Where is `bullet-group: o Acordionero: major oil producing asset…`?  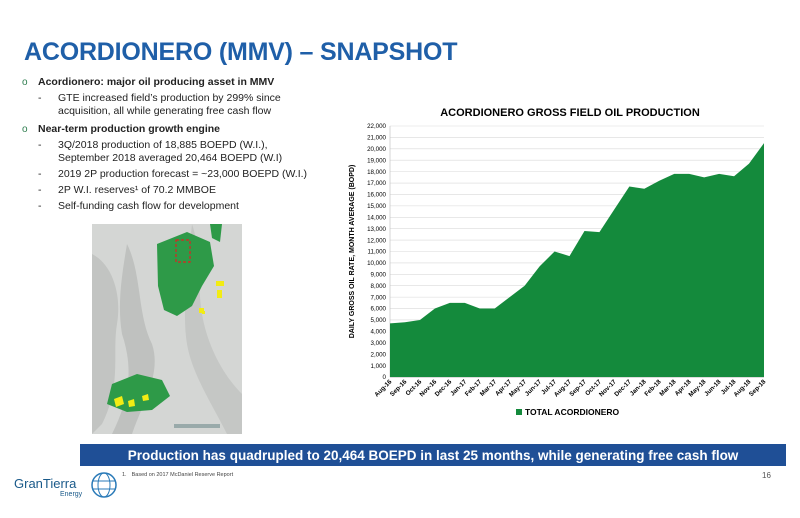 bullet-group: o Acordionero: major oil producing asset… is located at coordinates (187, 97).